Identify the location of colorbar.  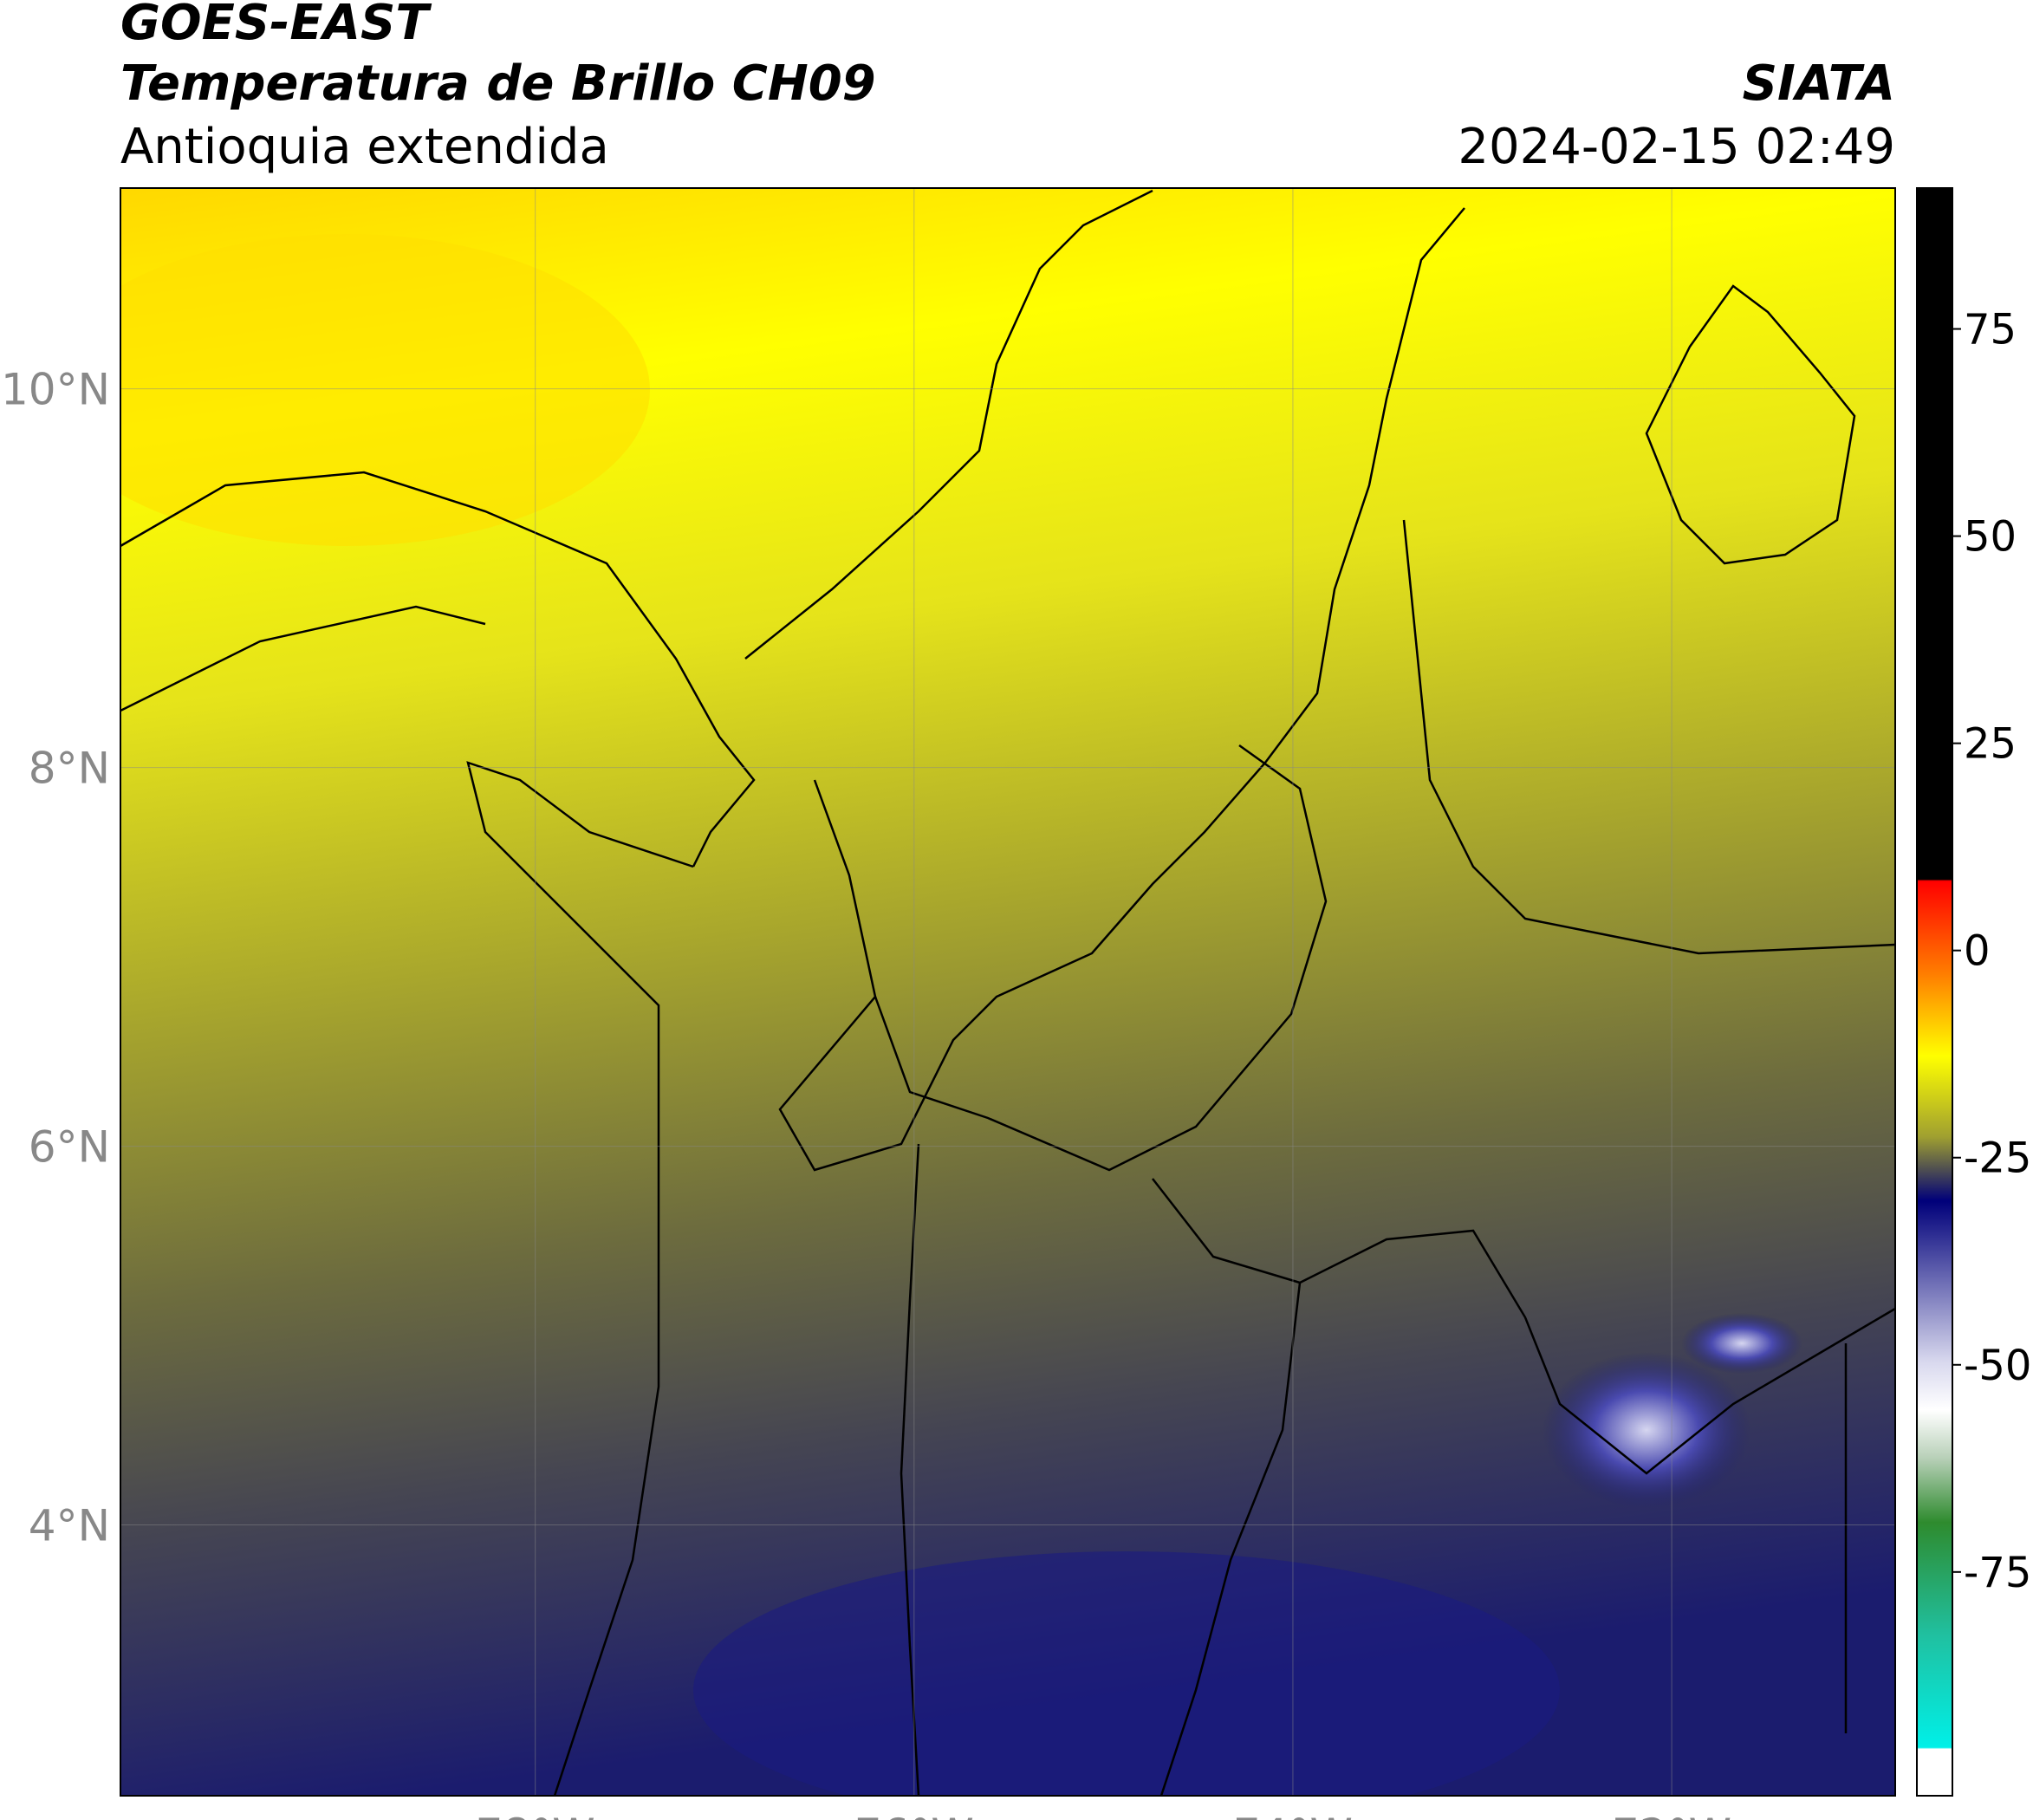
(1934, 992).